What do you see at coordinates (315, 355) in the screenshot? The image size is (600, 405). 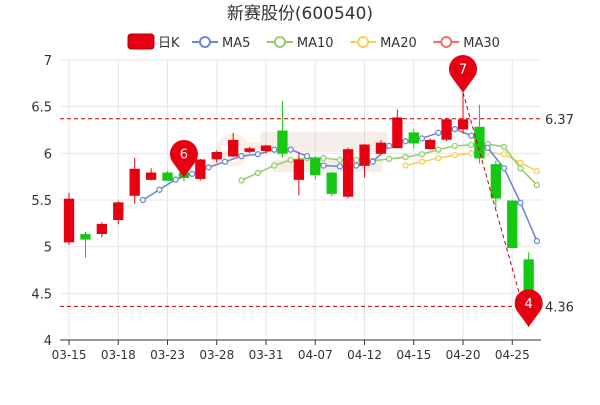 I see `x-tick-label: 04-07` at bounding box center [315, 355].